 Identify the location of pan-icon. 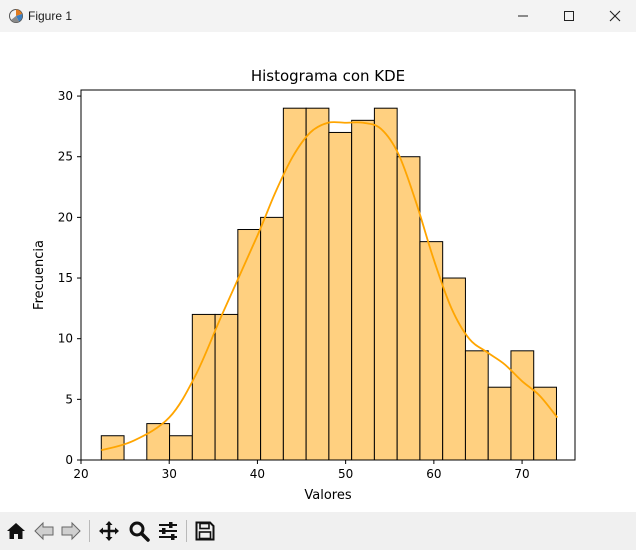
(109, 531).